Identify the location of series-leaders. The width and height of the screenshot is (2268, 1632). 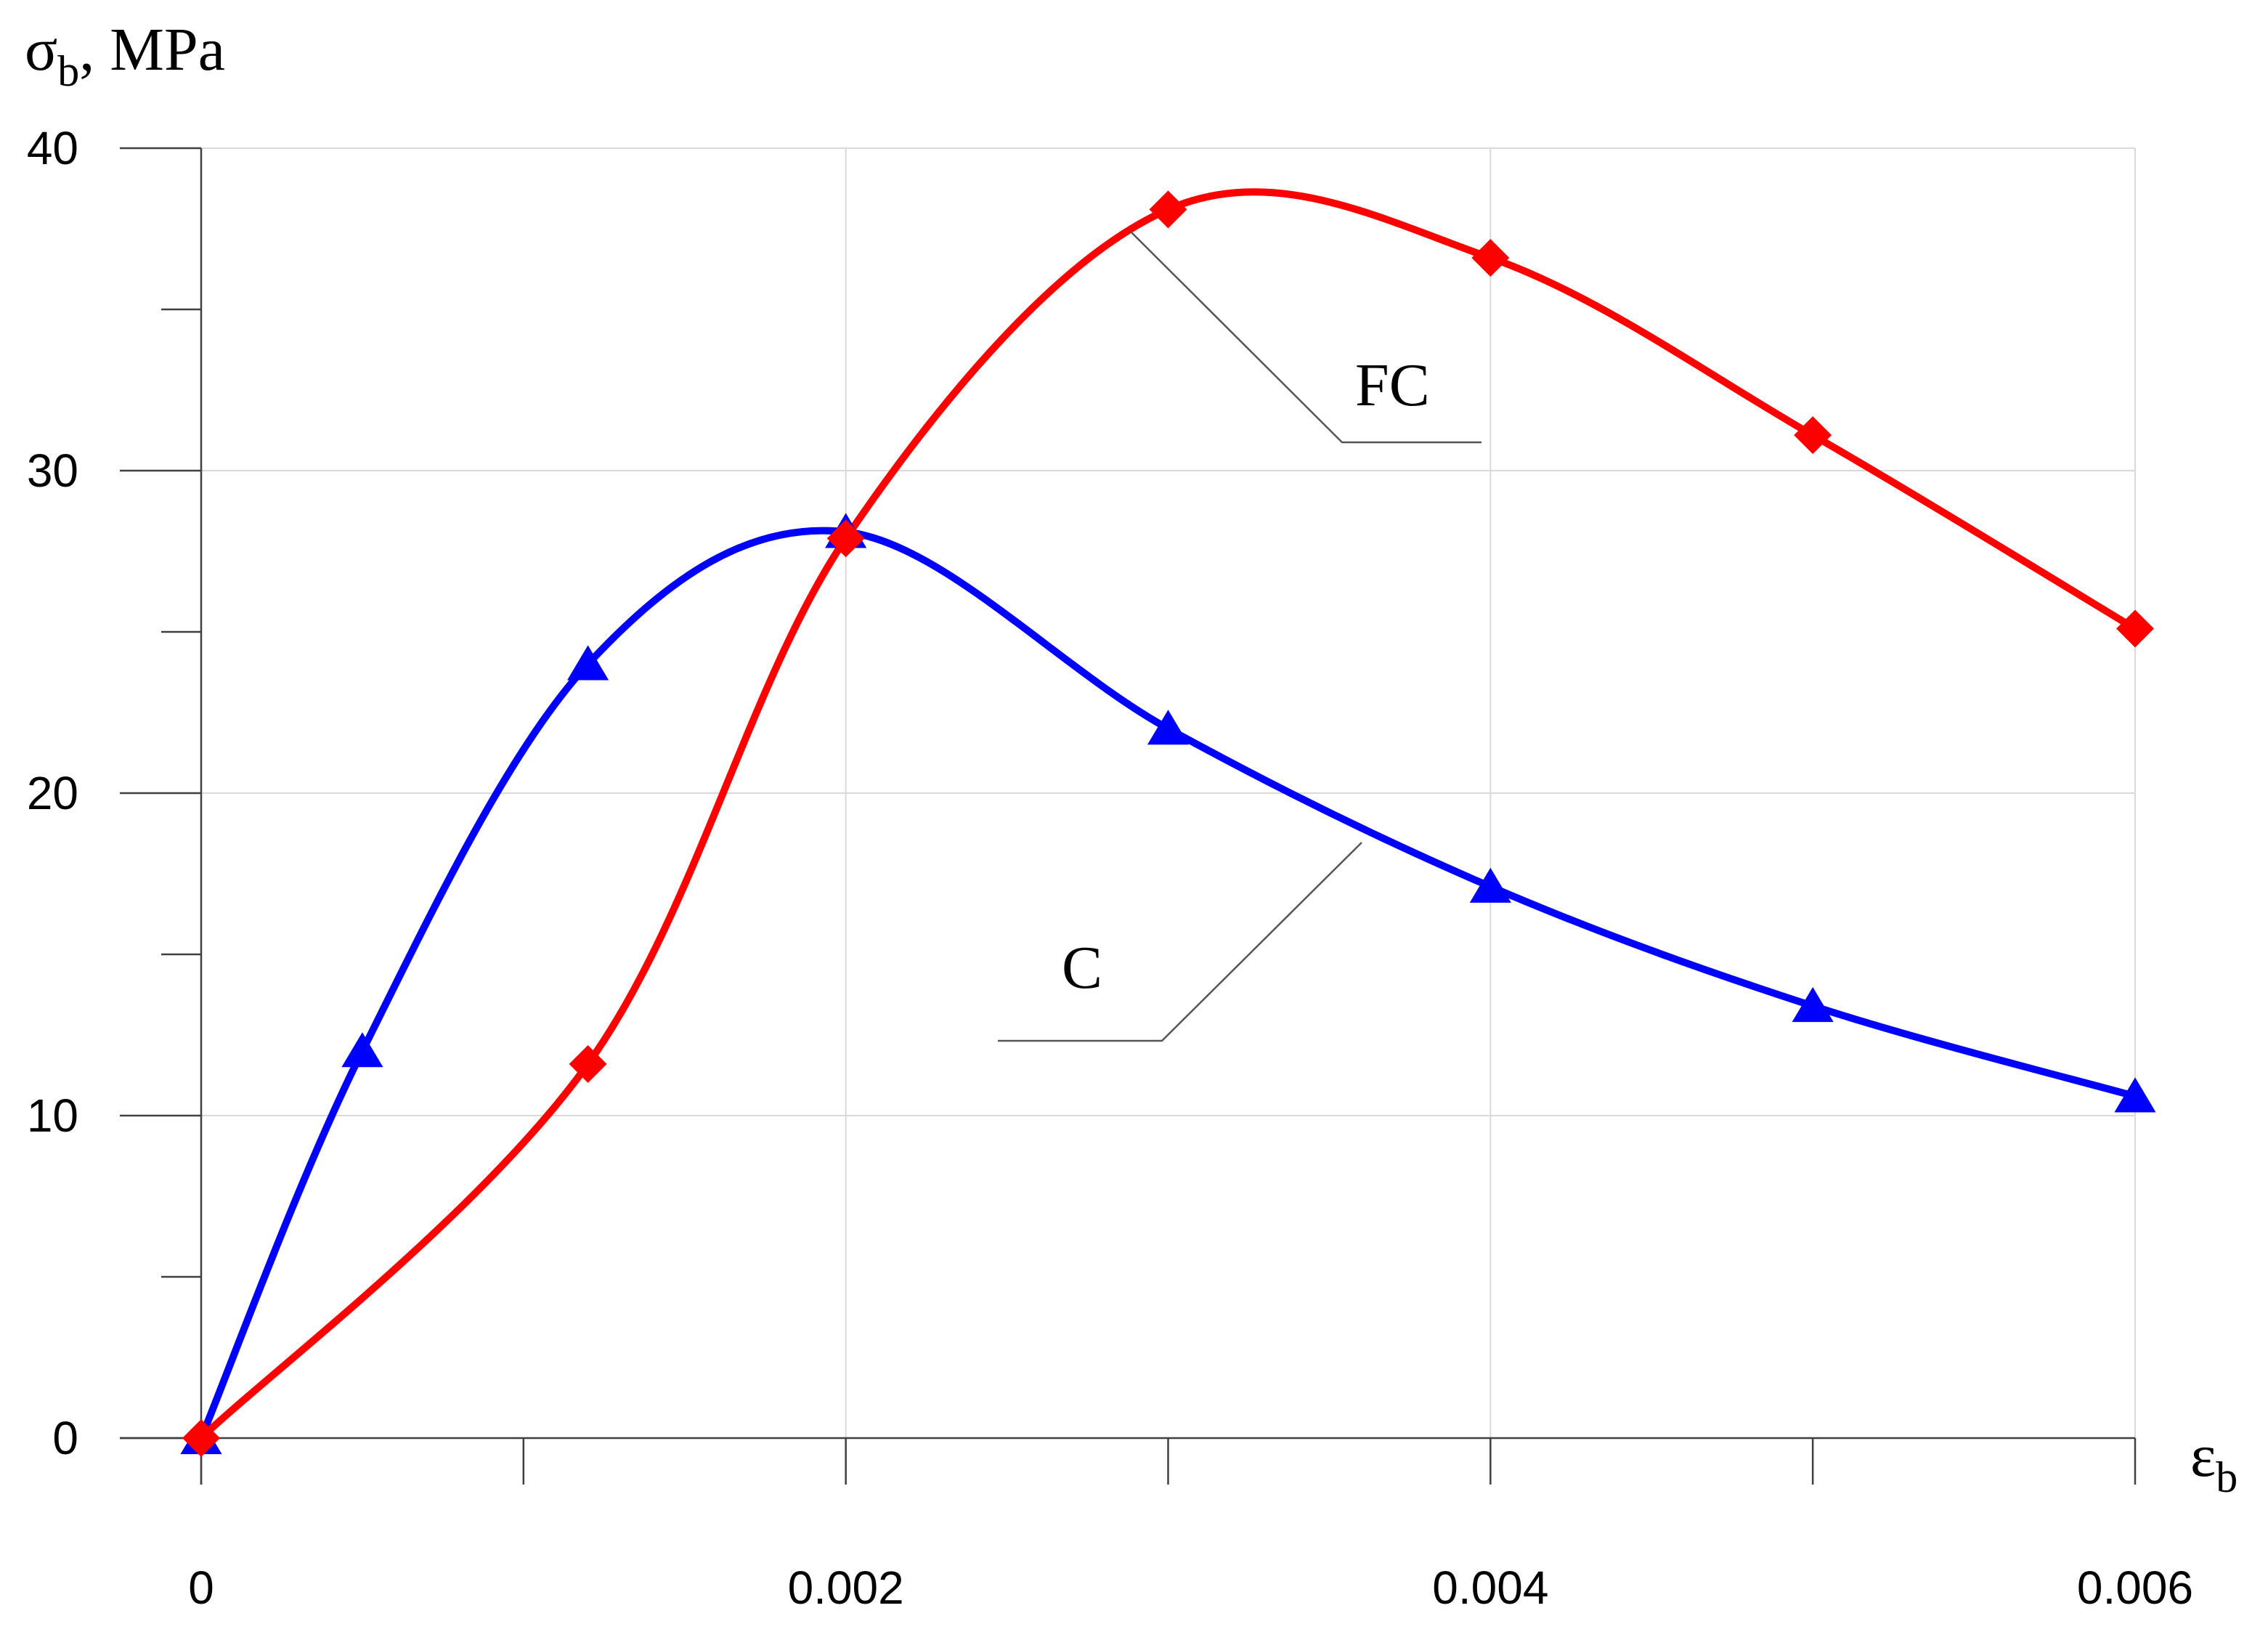
(1239, 636).